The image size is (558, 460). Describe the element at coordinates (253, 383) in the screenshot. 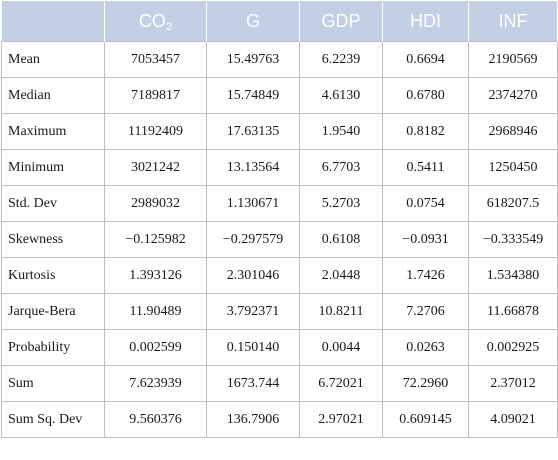

I see `table-cell: 1673.744` at that location.